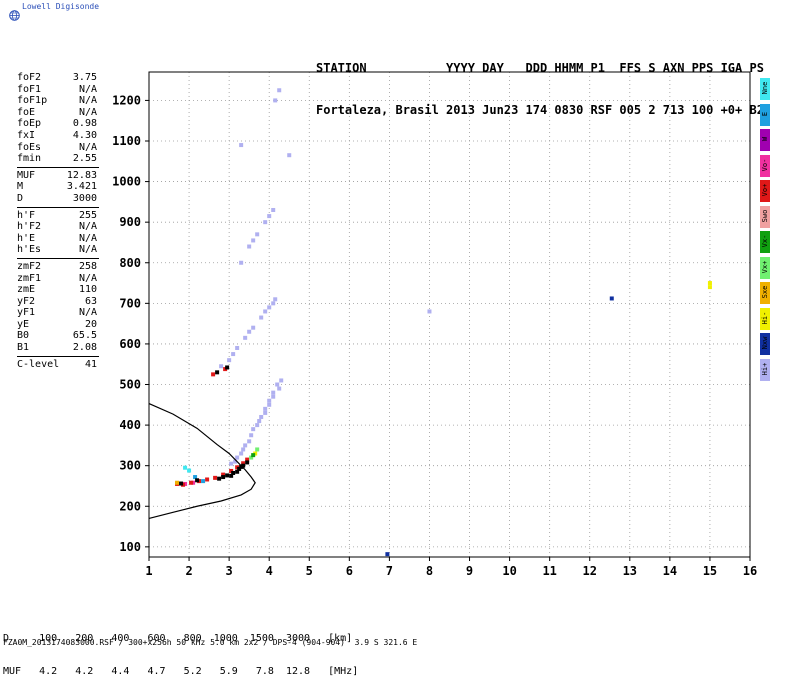 Image resolution: width=800 pixels, height=688 pixels. Describe the element at coordinates (188, 571) in the screenshot. I see `x-tick-label: 2` at that location.